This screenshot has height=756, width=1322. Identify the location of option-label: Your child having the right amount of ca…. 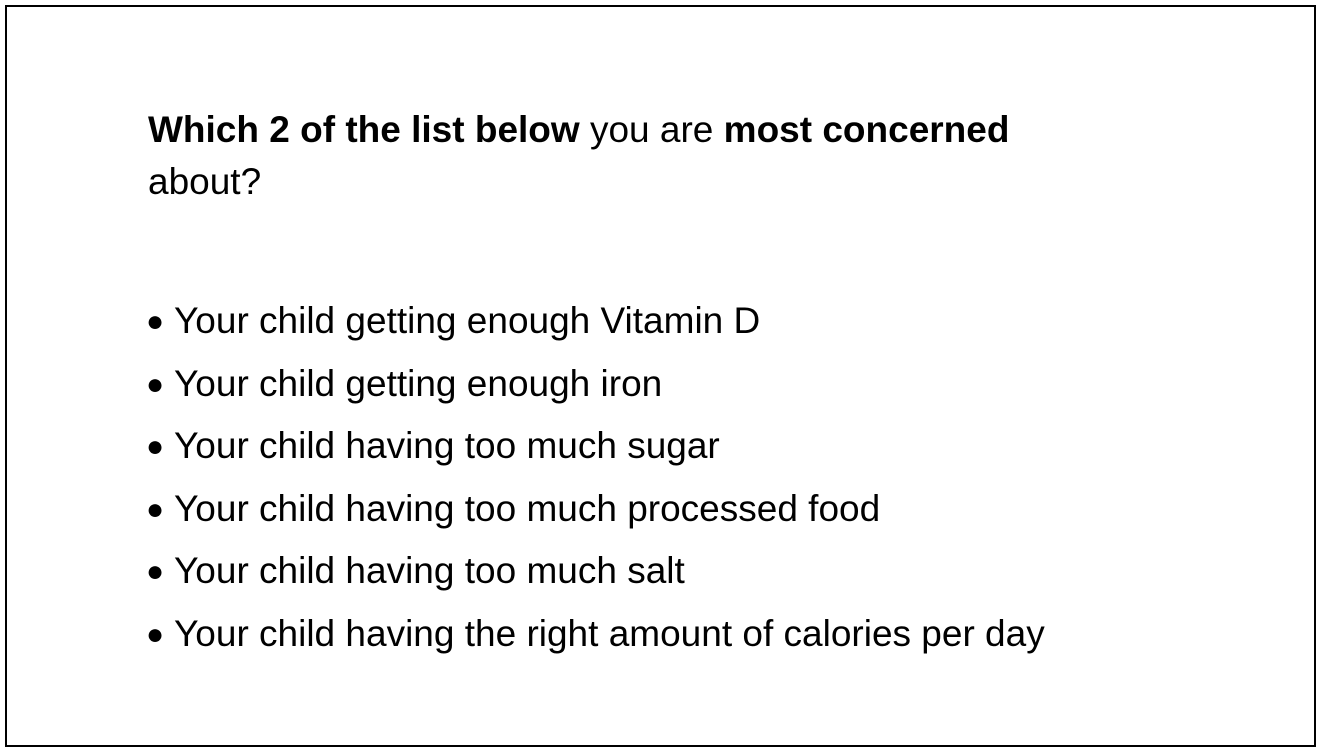
(609, 633).